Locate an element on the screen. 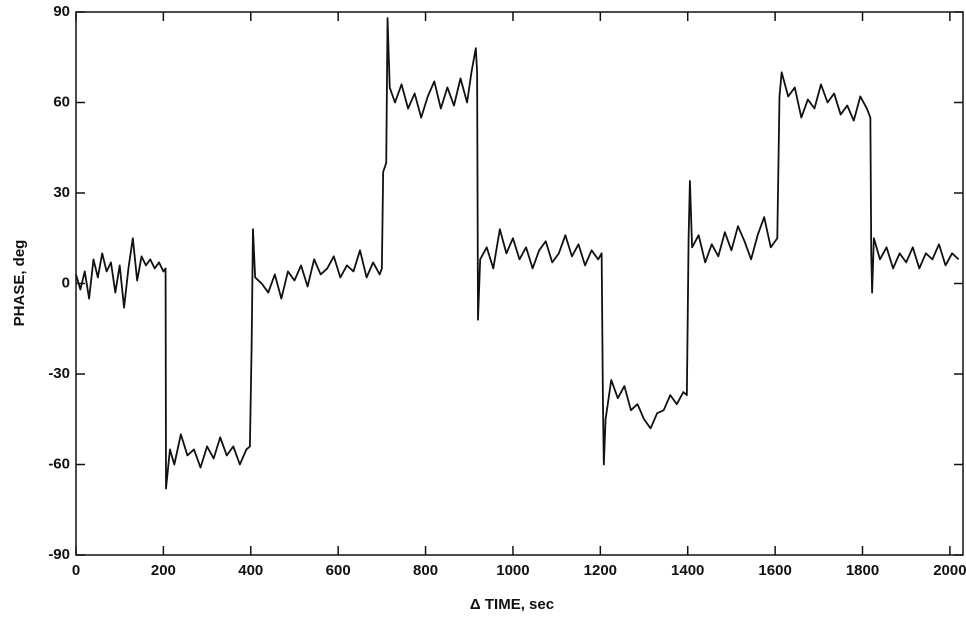 The width and height of the screenshot is (966, 617). y-tick-label: -60 is located at coordinates (59, 463).